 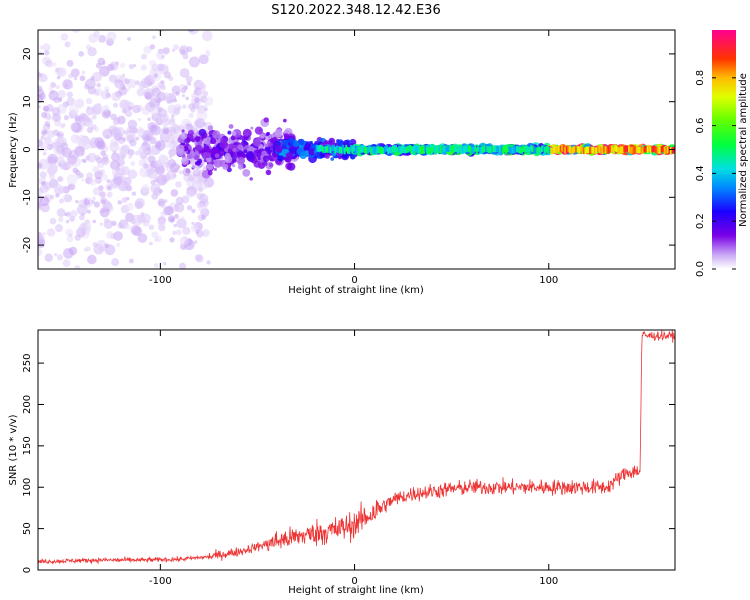 I want to click on y-tick-label: 10, so click(x=27, y=101).